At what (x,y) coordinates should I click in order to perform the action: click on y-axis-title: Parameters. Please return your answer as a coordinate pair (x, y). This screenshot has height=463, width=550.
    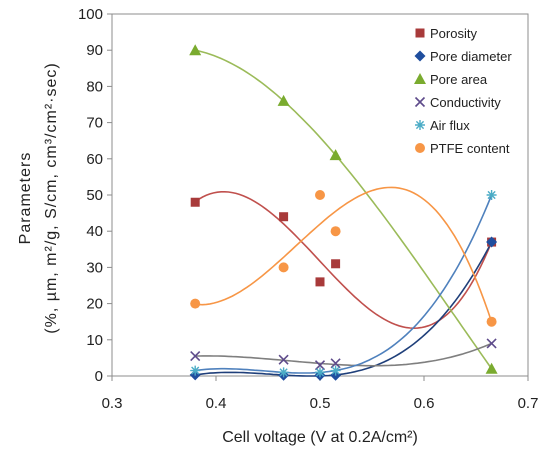
    Looking at the image, I should click on (25, 198).